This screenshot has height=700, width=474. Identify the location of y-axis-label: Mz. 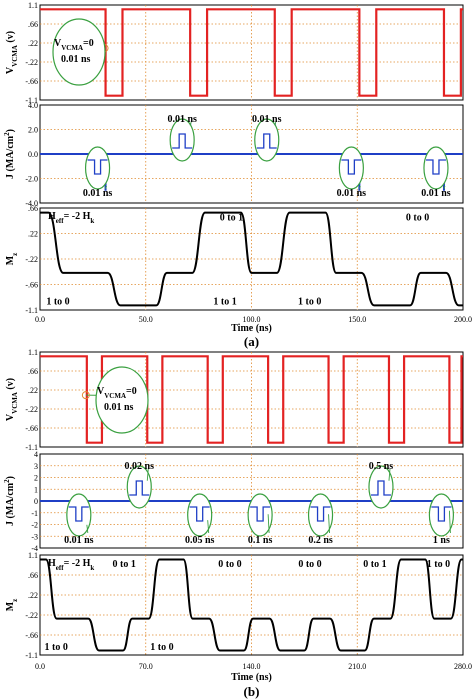
(12, 605).